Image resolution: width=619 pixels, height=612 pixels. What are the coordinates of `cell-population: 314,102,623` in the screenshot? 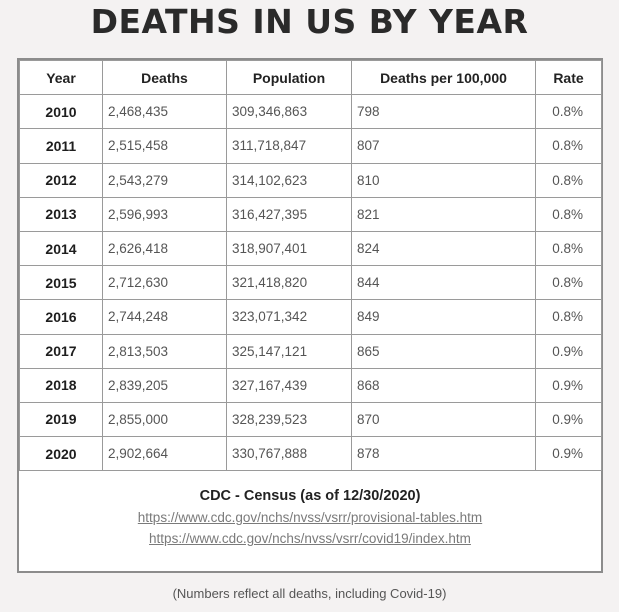 It's located at (289, 180).